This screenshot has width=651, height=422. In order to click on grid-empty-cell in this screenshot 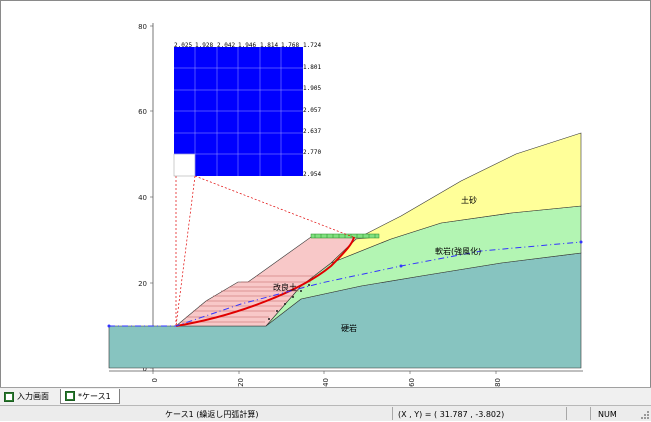, I will do `click(184, 165)`.